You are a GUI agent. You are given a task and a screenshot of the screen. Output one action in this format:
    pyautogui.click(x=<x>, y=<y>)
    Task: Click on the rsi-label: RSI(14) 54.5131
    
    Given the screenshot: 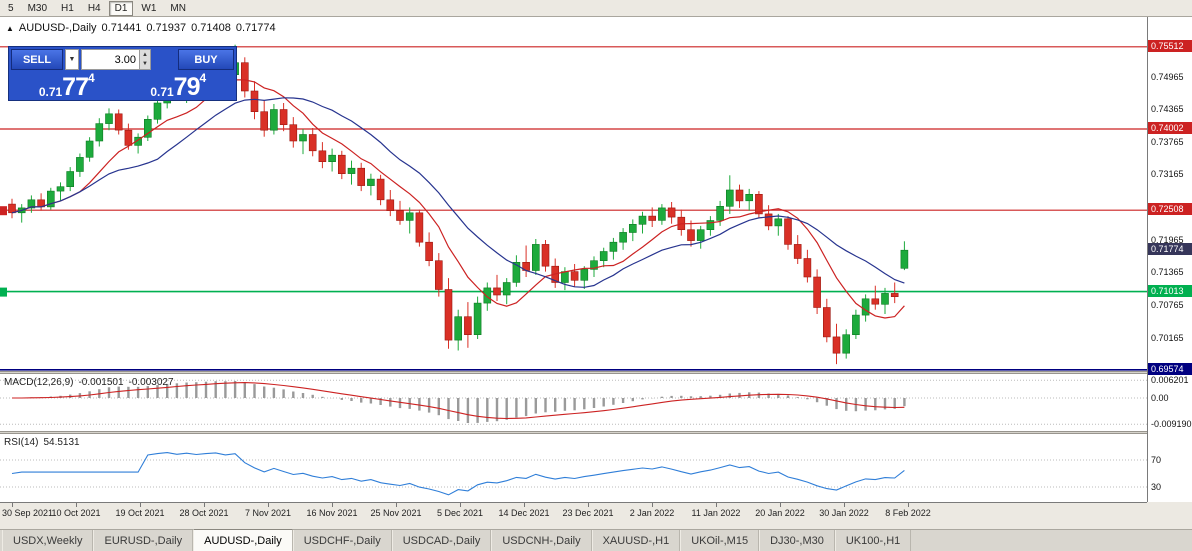 What is the action you would take?
    pyautogui.click(x=42, y=442)
    